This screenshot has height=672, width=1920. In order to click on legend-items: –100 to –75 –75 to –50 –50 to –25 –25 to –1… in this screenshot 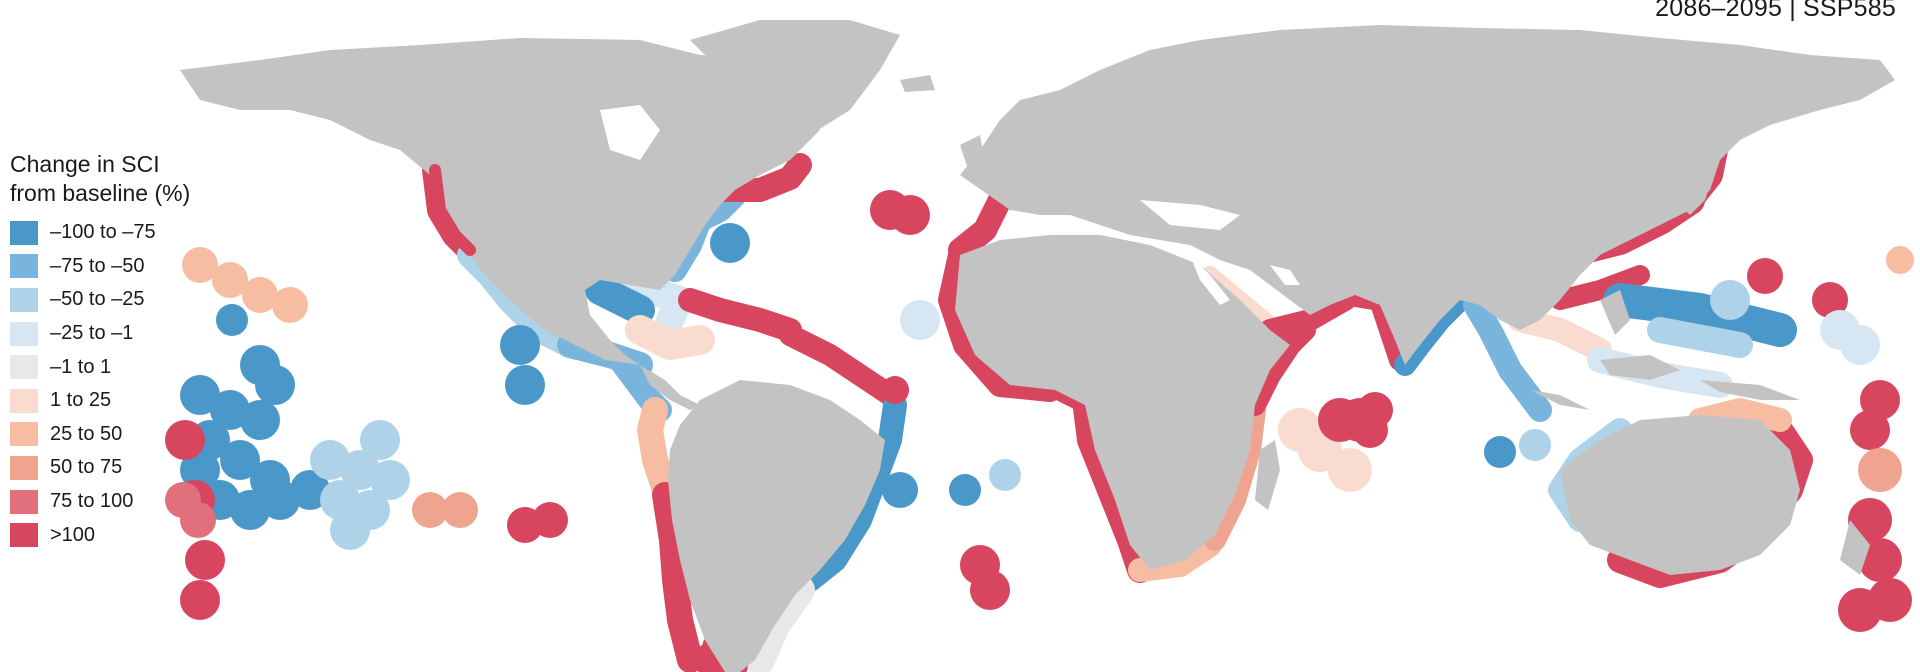, I will do `click(125, 384)`.